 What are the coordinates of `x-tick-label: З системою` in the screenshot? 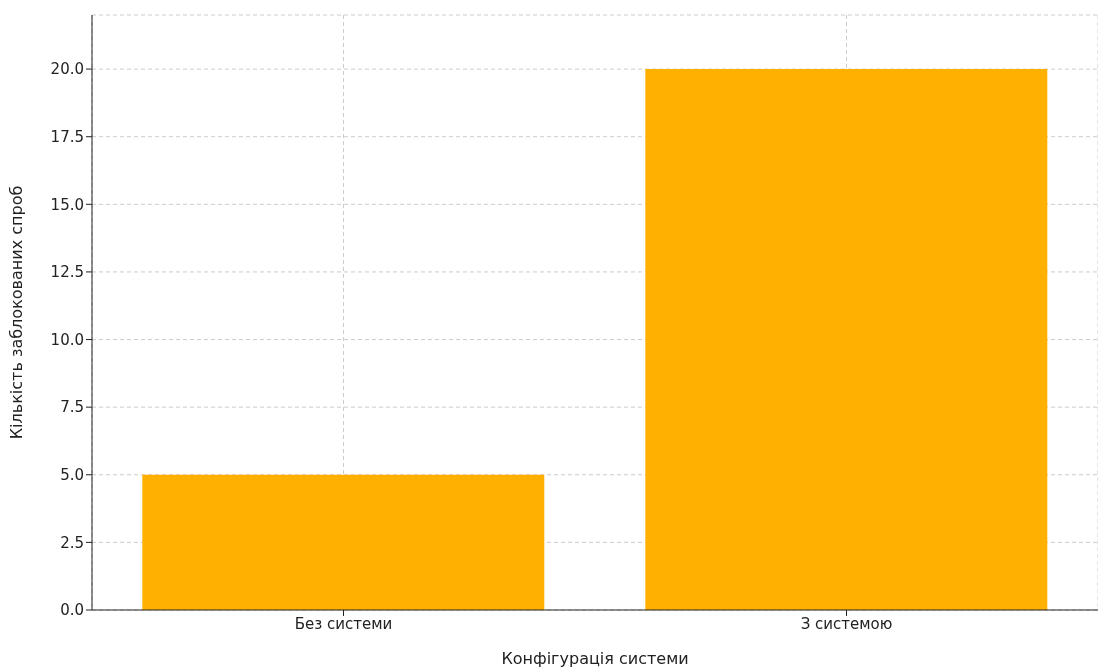 It's located at (846, 623).